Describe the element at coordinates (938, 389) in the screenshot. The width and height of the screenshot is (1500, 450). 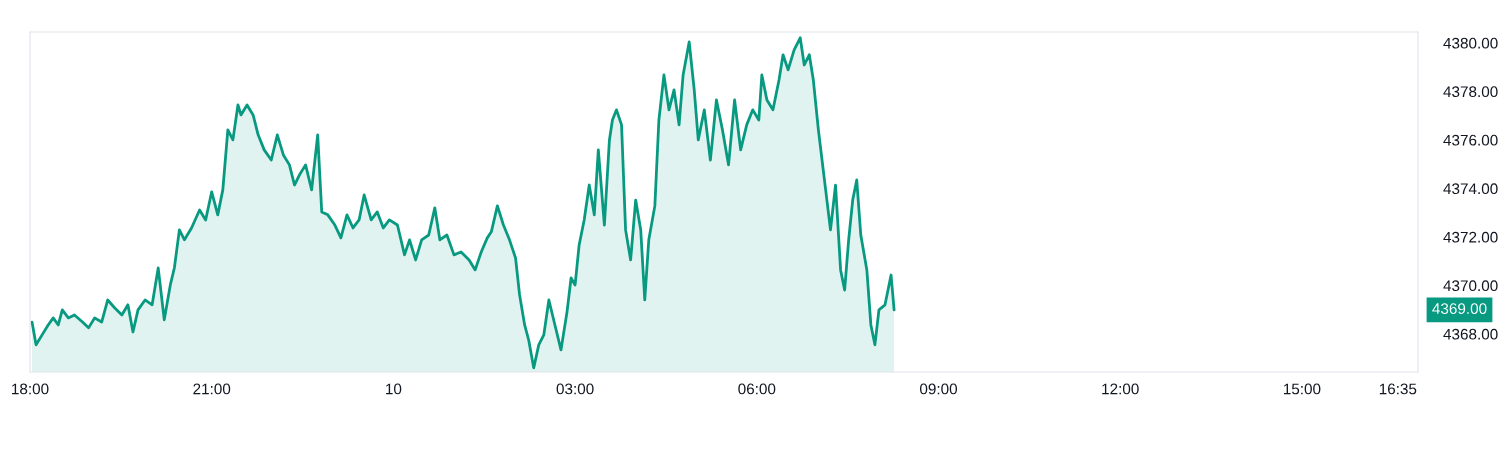
I see `x-tick-label: 09:00` at that location.